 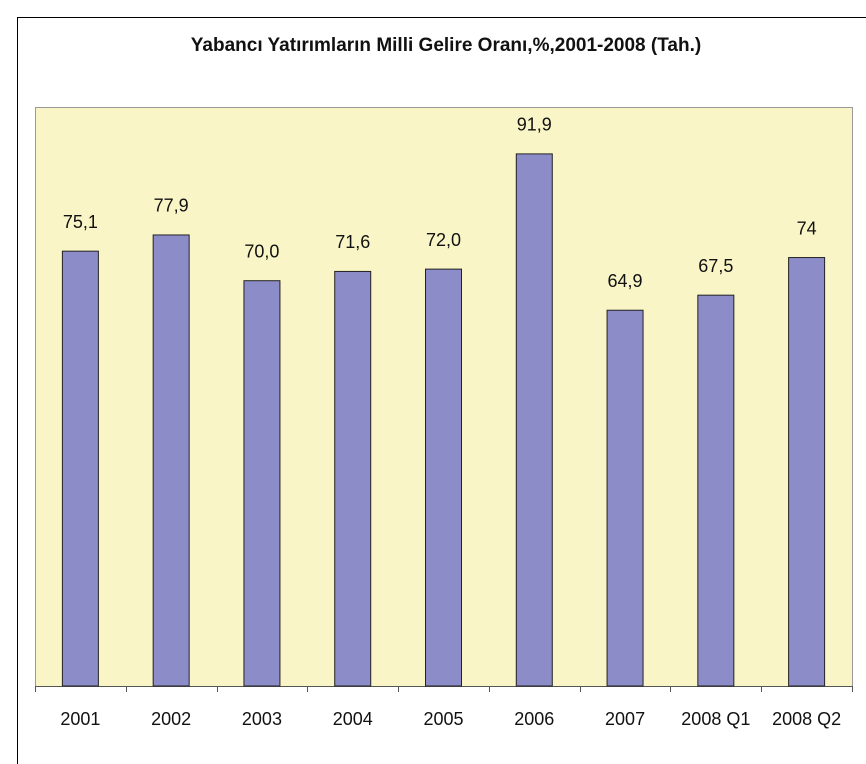 What do you see at coordinates (625, 719) in the screenshot?
I see `x-tick-label: 2007` at bounding box center [625, 719].